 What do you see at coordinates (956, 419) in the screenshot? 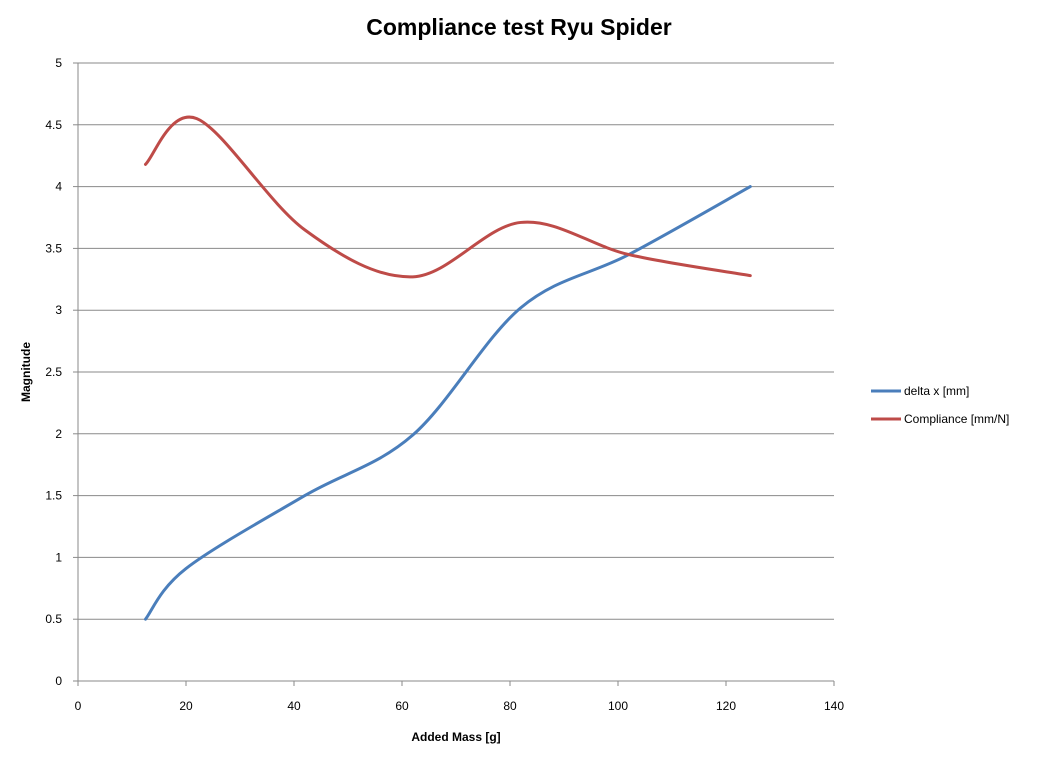
I see `legend-label: Compliance [mm/N]` at bounding box center [956, 419].